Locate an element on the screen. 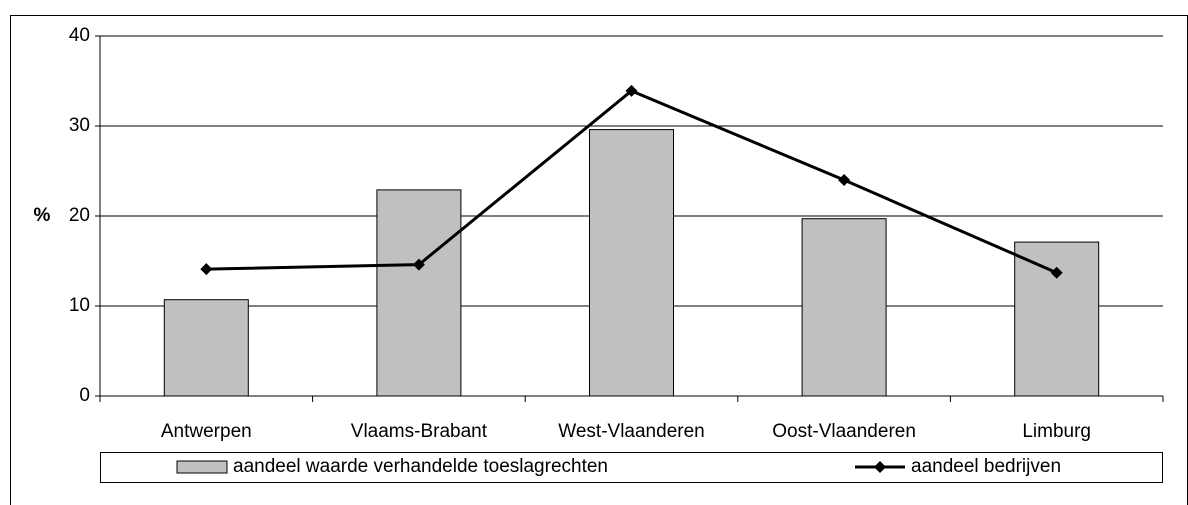  y-tick-label: 20 is located at coordinates (79, 215).